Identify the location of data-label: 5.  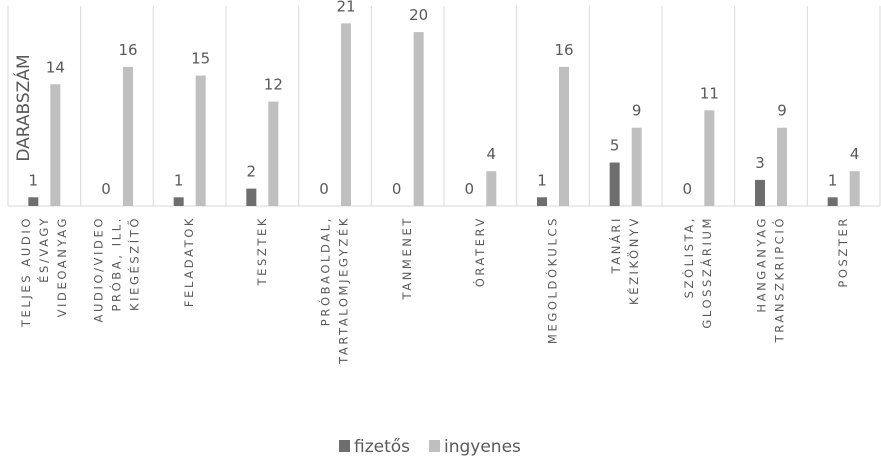
(615, 146).